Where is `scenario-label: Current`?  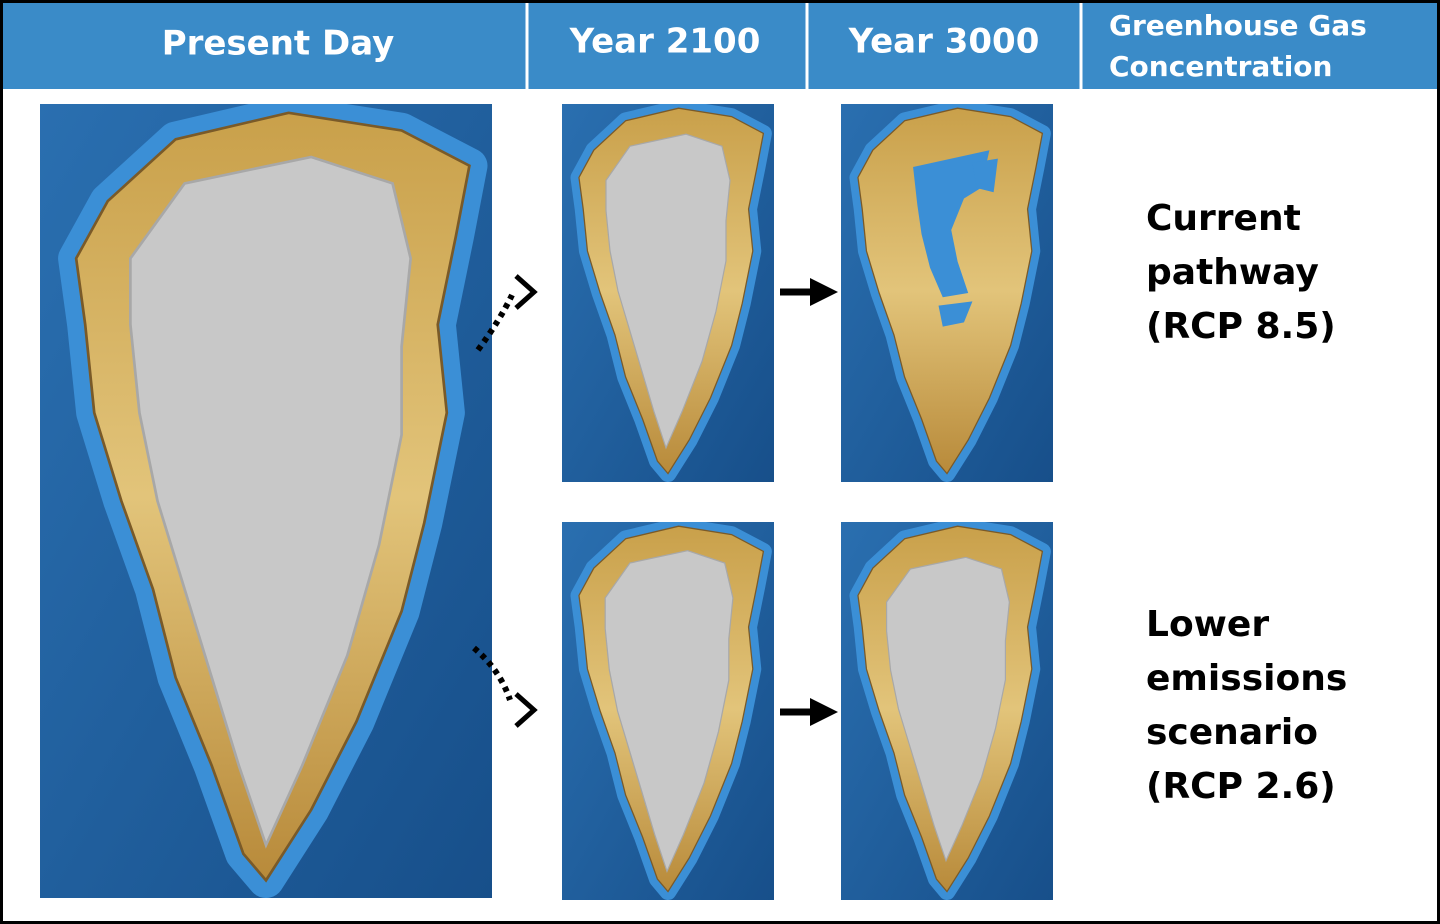 scenario-label: Current is located at coordinates (1223, 218).